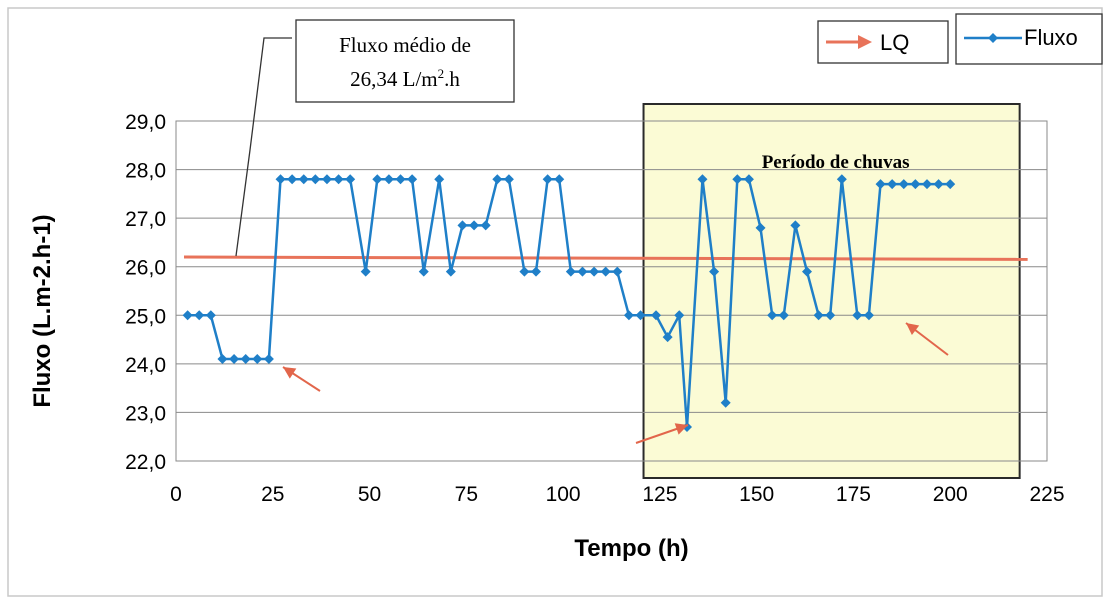 The height and width of the screenshot is (604, 1110). I want to click on x-tick-label: 50, so click(369, 494).